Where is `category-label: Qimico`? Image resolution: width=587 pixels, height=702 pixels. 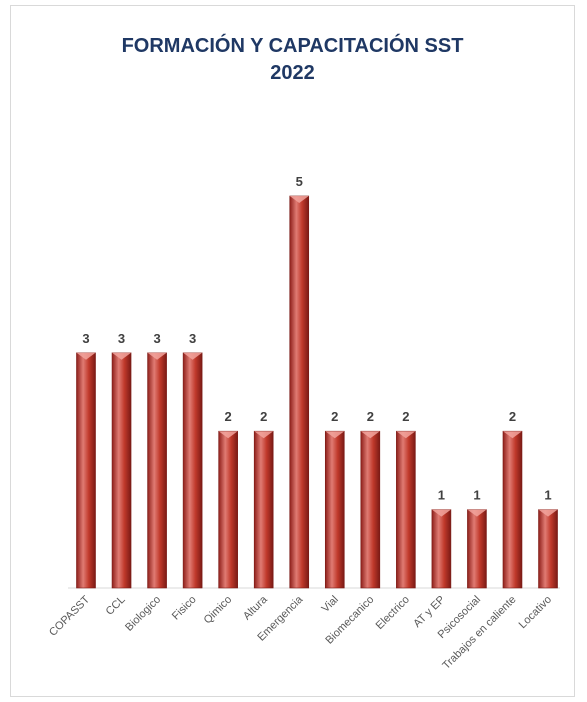
category-label: Qimico is located at coordinates (218, 610).